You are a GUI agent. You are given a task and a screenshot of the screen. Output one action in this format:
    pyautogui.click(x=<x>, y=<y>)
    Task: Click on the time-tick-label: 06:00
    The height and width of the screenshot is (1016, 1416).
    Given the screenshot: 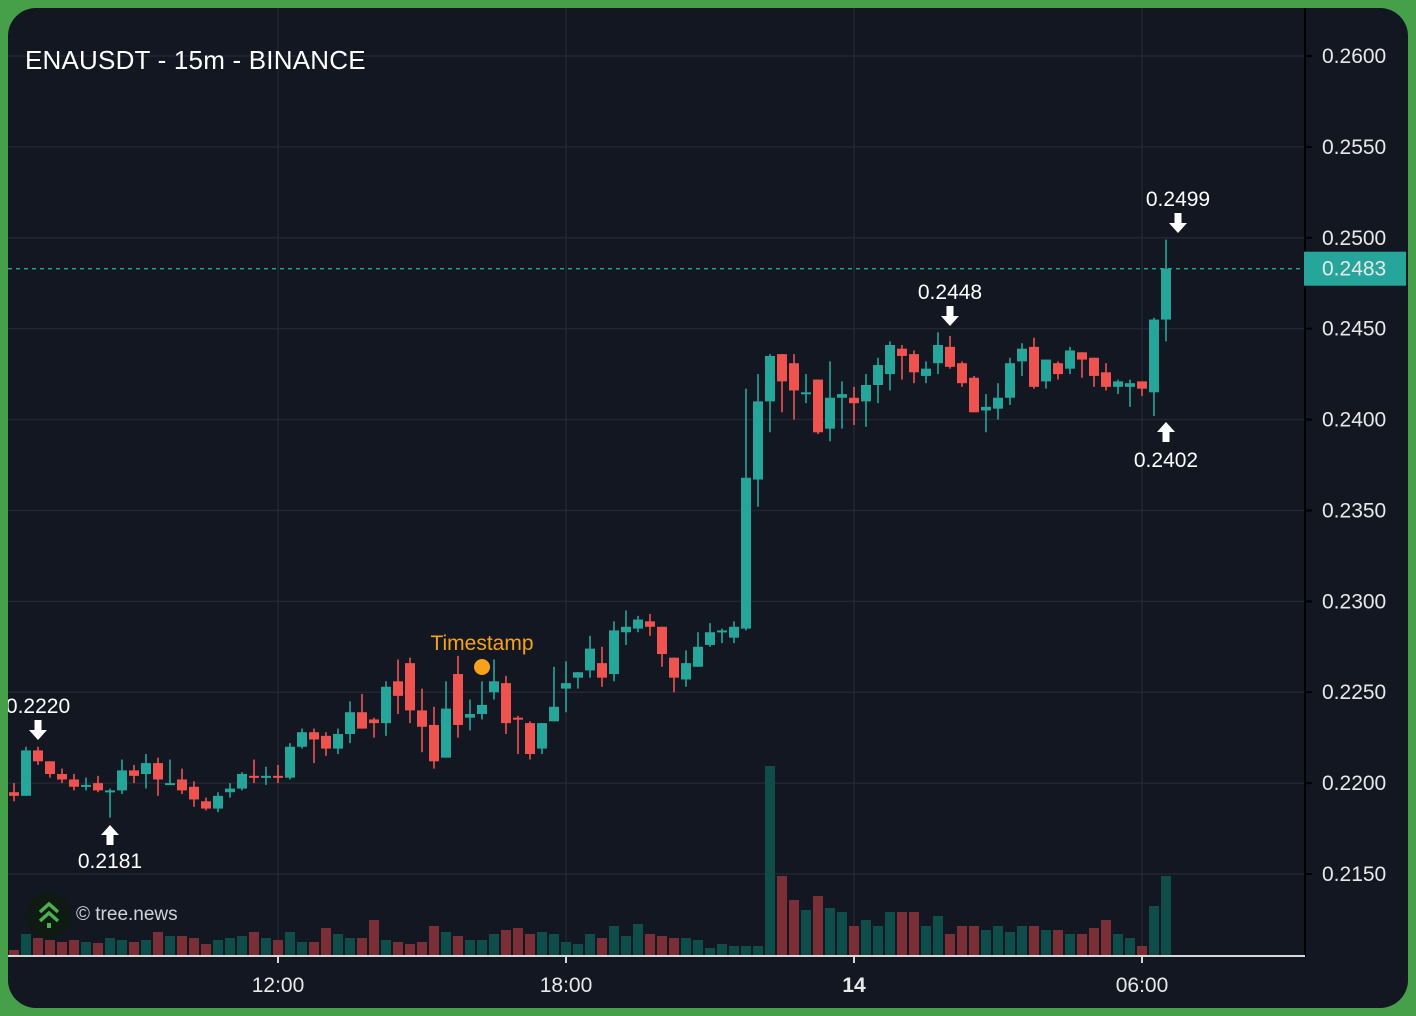 What is the action you would take?
    pyautogui.click(x=1142, y=985)
    